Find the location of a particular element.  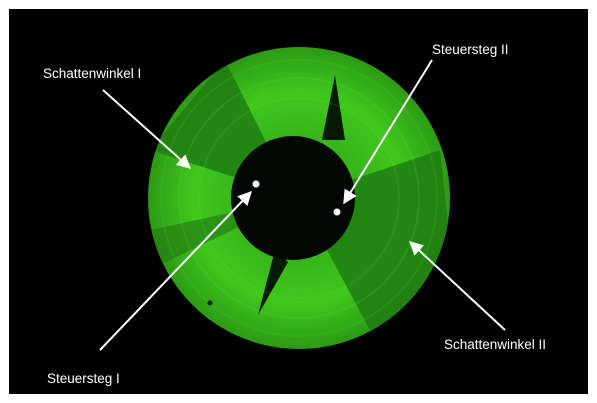

label-schattenwinkel-2: Schattenwinkel II is located at coordinates (495, 344).